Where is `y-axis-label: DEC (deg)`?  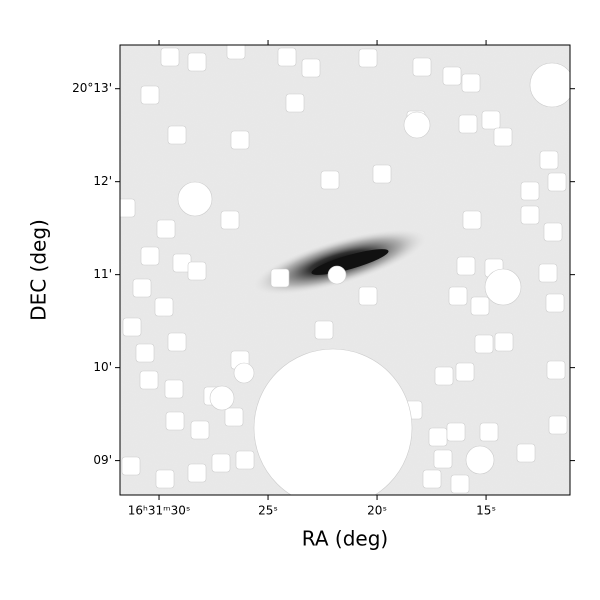
y-axis-label: DEC (deg) is located at coordinates (39, 270).